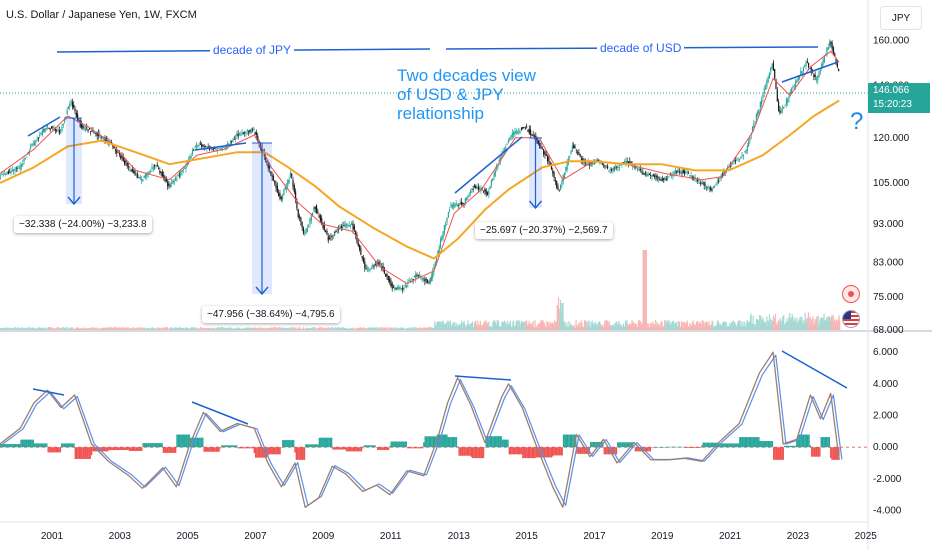  Describe the element at coordinates (594, 536) in the screenshot. I see `time-tick-label: 2017` at that location.